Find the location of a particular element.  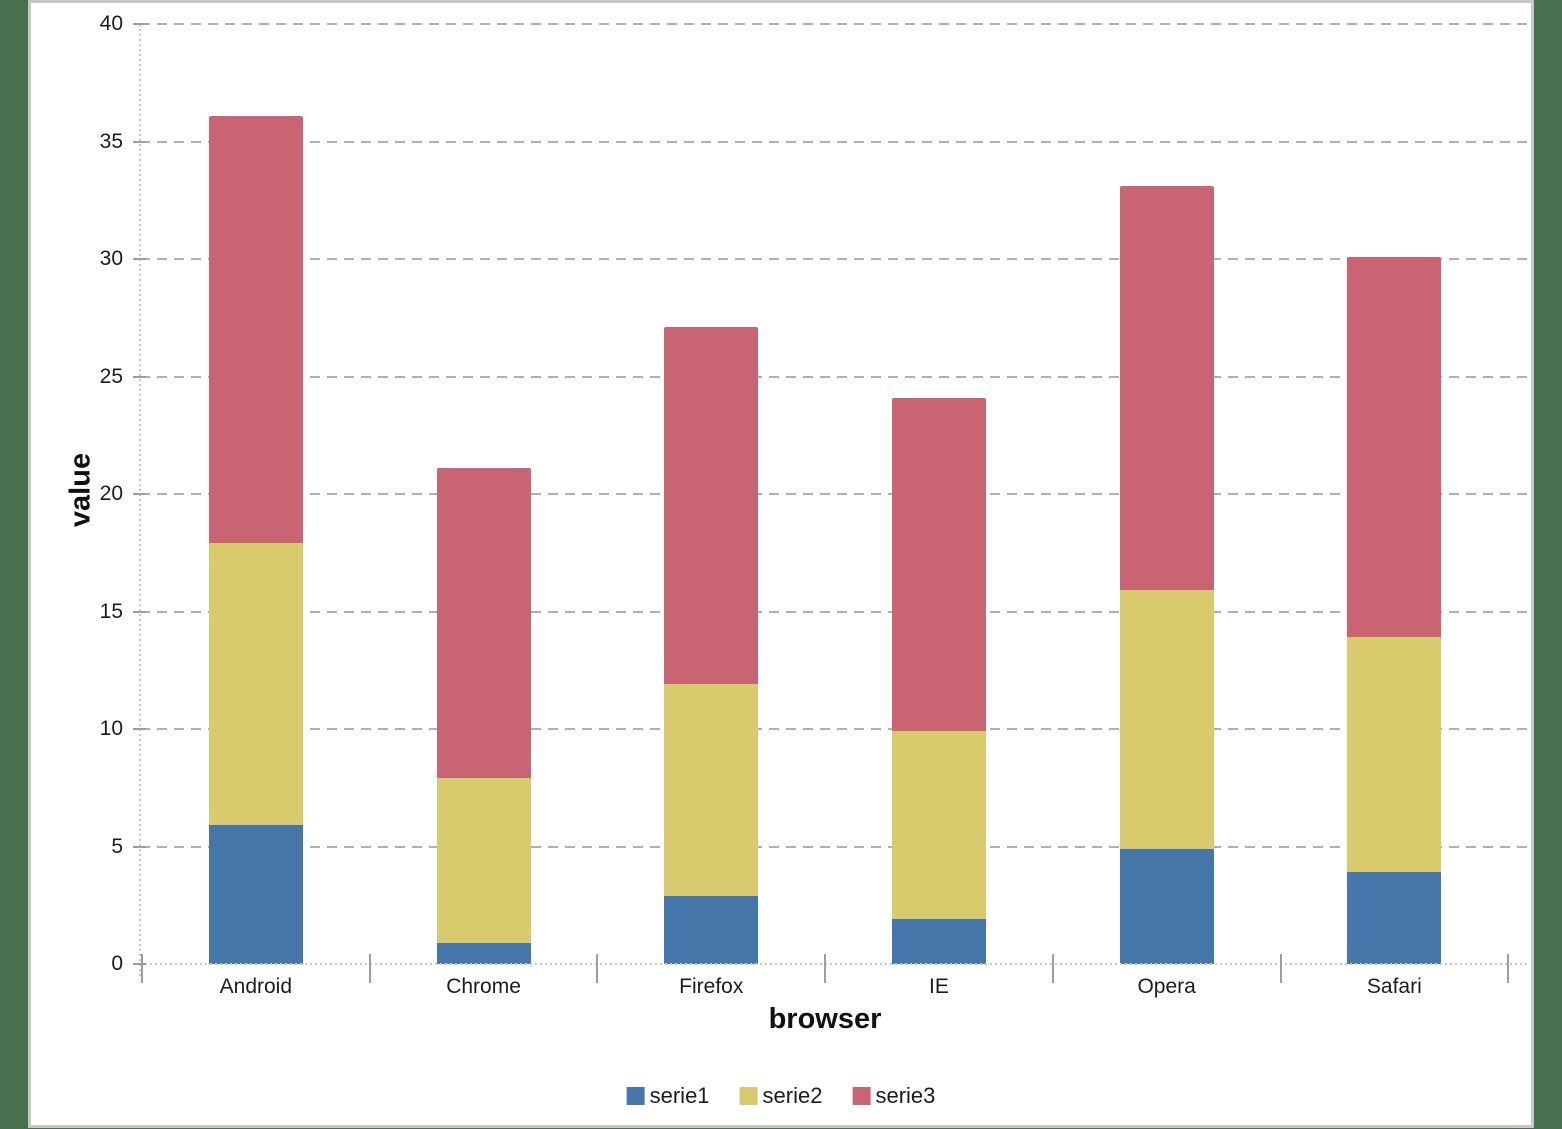

y-tick-label-0: 0 is located at coordinates (117, 963).